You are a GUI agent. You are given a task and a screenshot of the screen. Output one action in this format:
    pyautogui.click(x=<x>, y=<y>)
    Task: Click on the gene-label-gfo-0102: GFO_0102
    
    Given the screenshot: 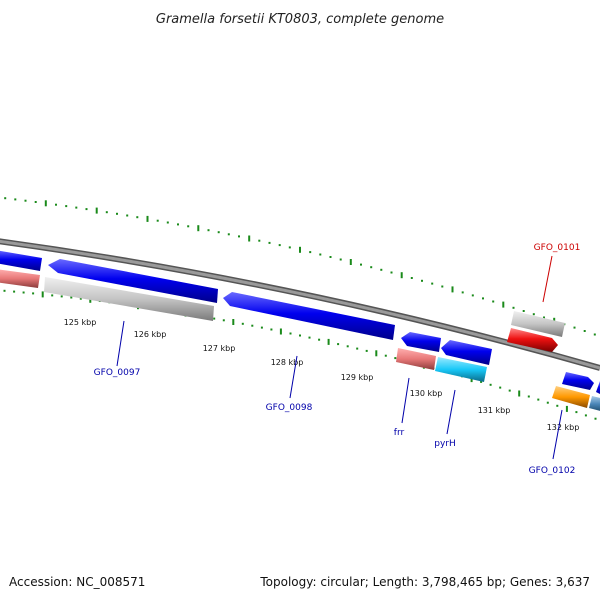 What is the action you would take?
    pyautogui.click(x=552, y=471)
    